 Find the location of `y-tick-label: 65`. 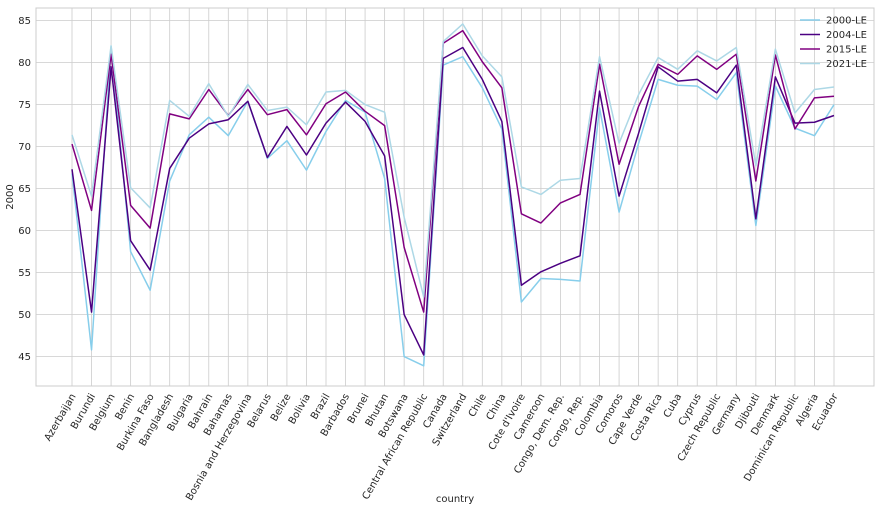

y-tick-label: 65 is located at coordinates (24, 189).